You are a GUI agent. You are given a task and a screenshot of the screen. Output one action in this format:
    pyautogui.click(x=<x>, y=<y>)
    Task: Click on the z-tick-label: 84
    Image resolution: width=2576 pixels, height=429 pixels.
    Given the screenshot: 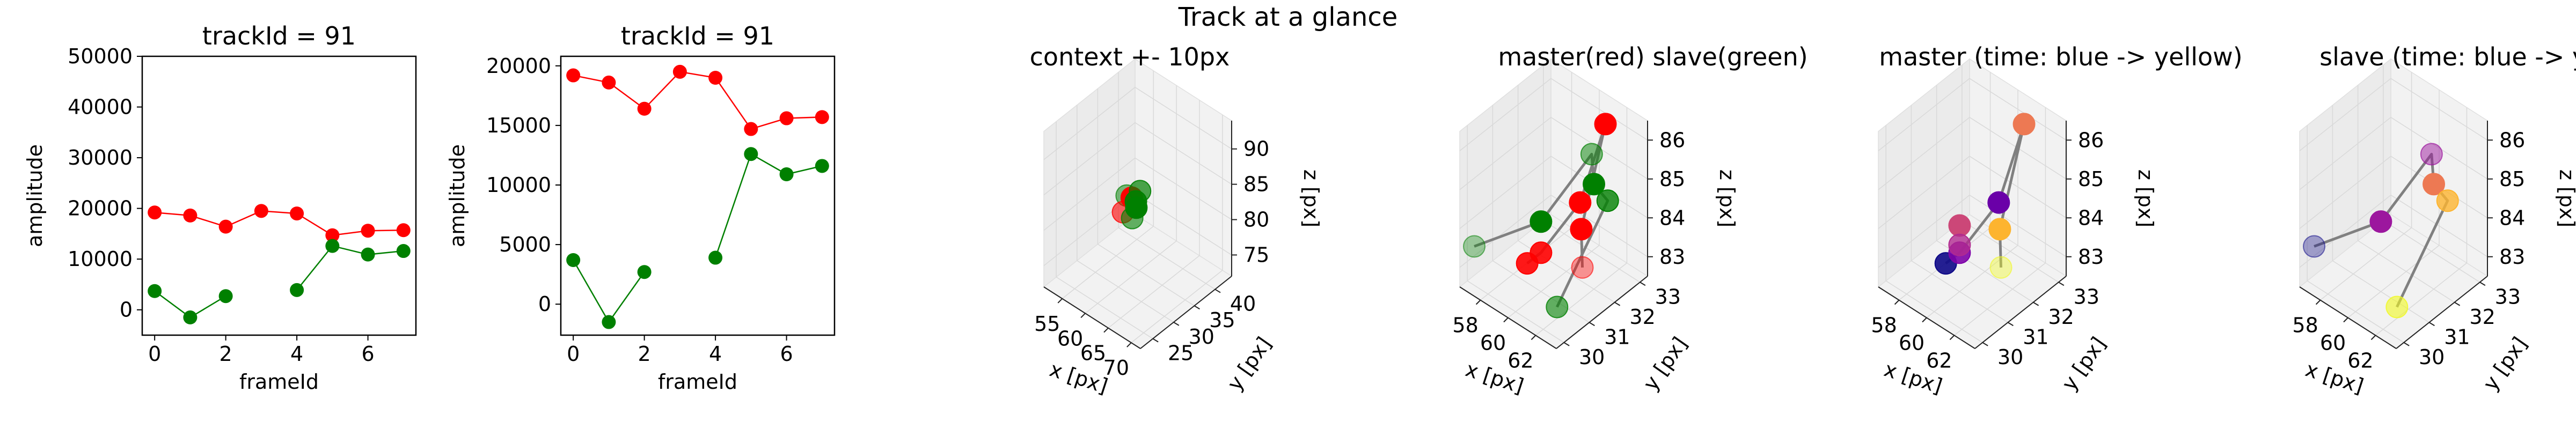 What is the action you would take?
    pyautogui.click(x=2091, y=218)
    